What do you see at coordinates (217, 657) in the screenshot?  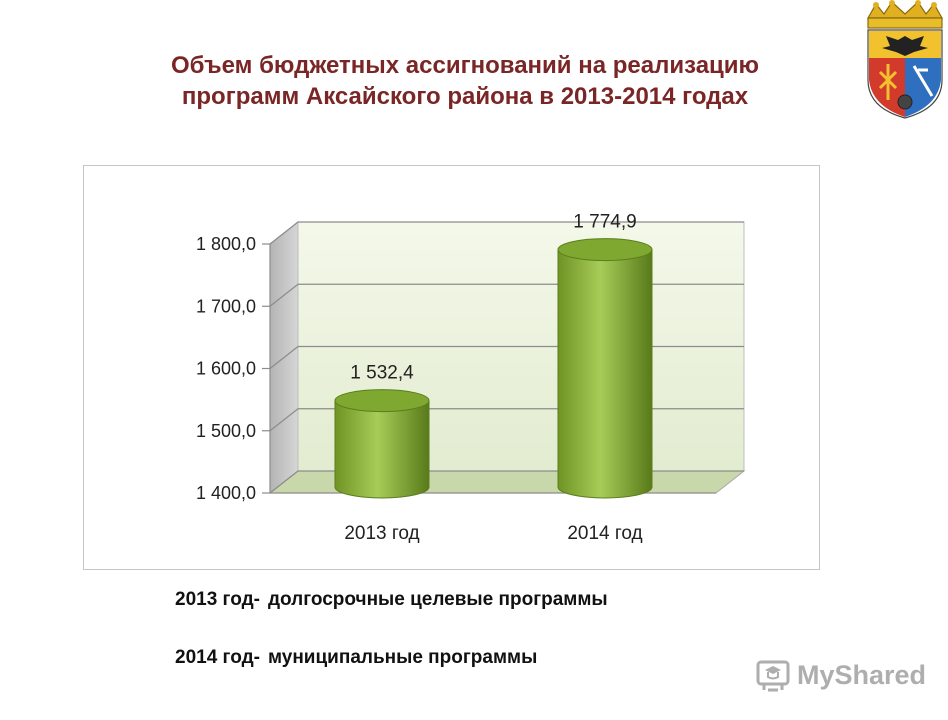 I see `note-2014-year: 2014 год-` at bounding box center [217, 657].